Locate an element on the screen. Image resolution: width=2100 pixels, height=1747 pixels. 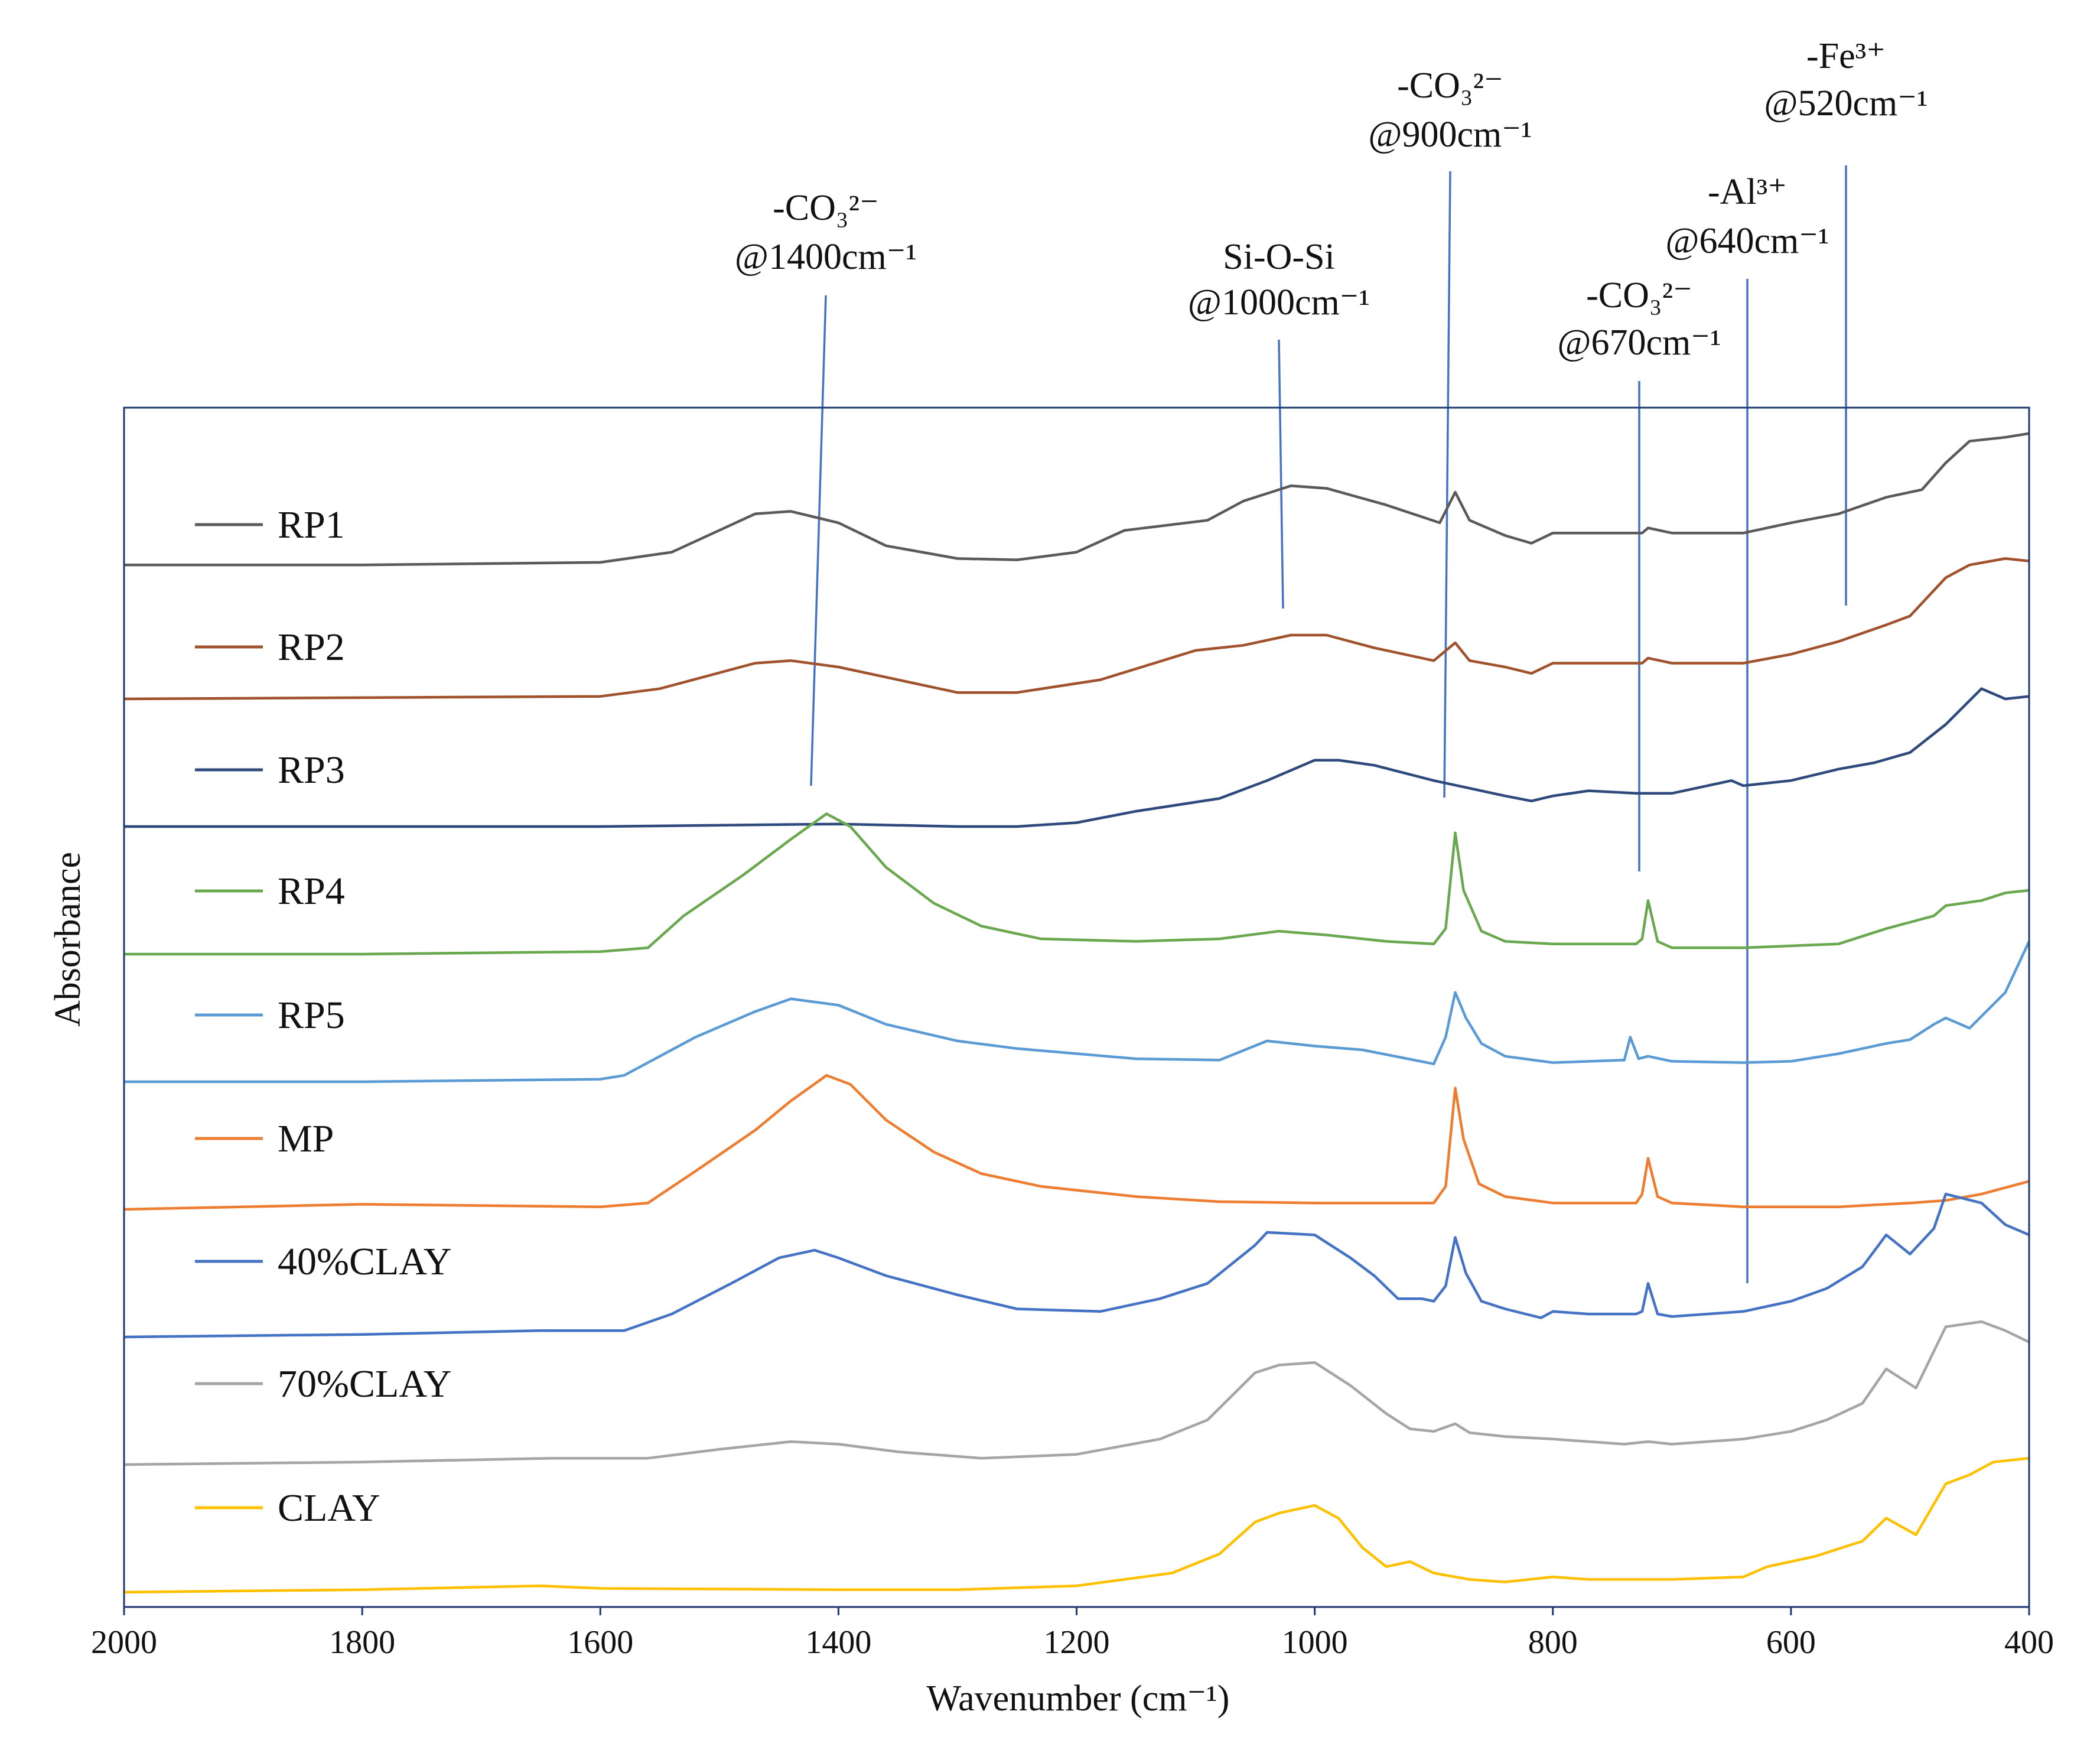
x-axis: 2000 1800 1600 1400 1200 1000 800 600 400 is located at coordinates (1072, 1634).